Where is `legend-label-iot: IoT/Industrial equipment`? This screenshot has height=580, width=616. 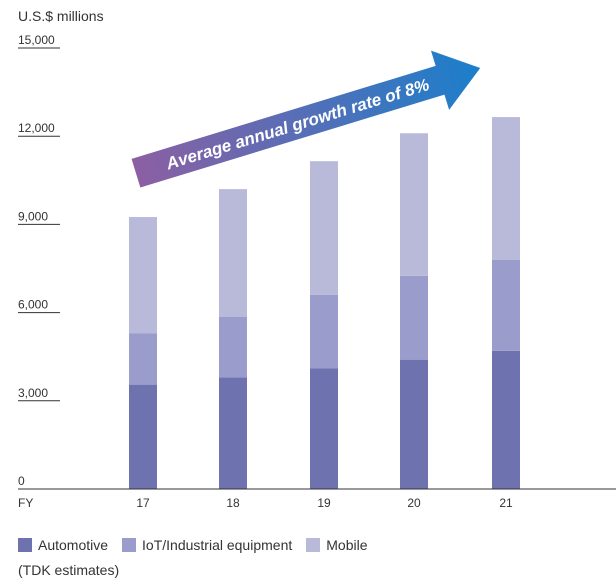
legend-label-iot: IoT/Industrial equipment is located at coordinates (217, 545).